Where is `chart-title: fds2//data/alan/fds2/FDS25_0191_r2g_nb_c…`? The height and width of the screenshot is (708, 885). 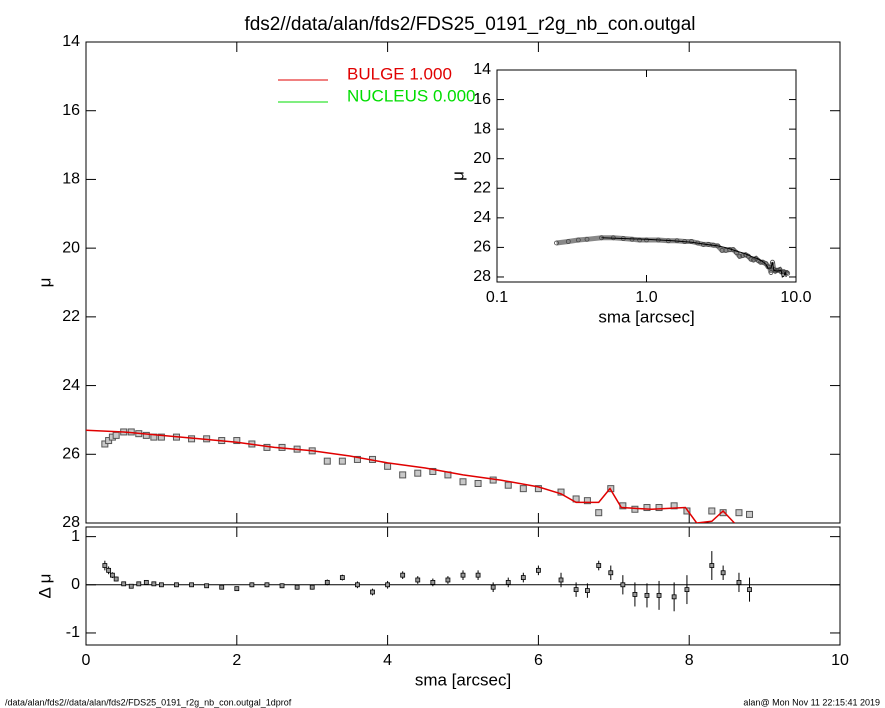
chart-title: fds2//data/alan/fds2/FDS25_0191_r2g_nb_c… is located at coordinates (469, 24).